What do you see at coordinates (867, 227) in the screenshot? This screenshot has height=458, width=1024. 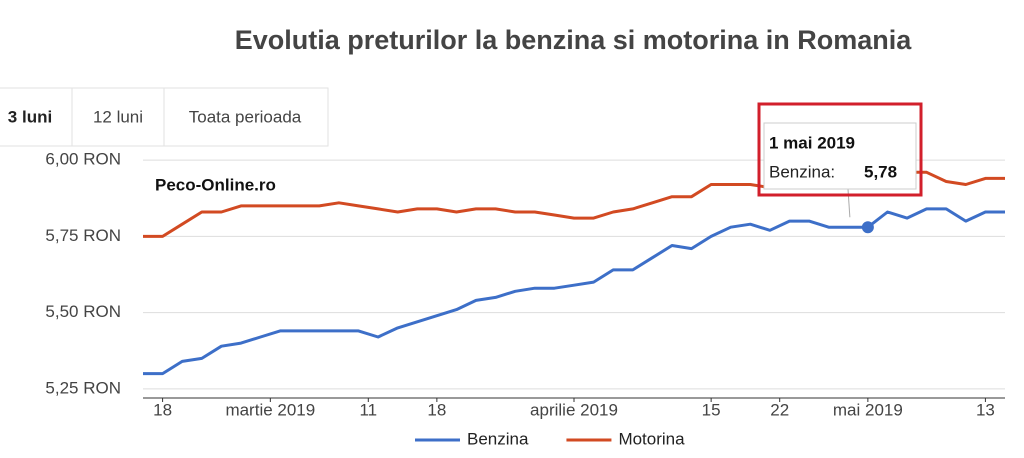 I see `hover-point` at bounding box center [867, 227].